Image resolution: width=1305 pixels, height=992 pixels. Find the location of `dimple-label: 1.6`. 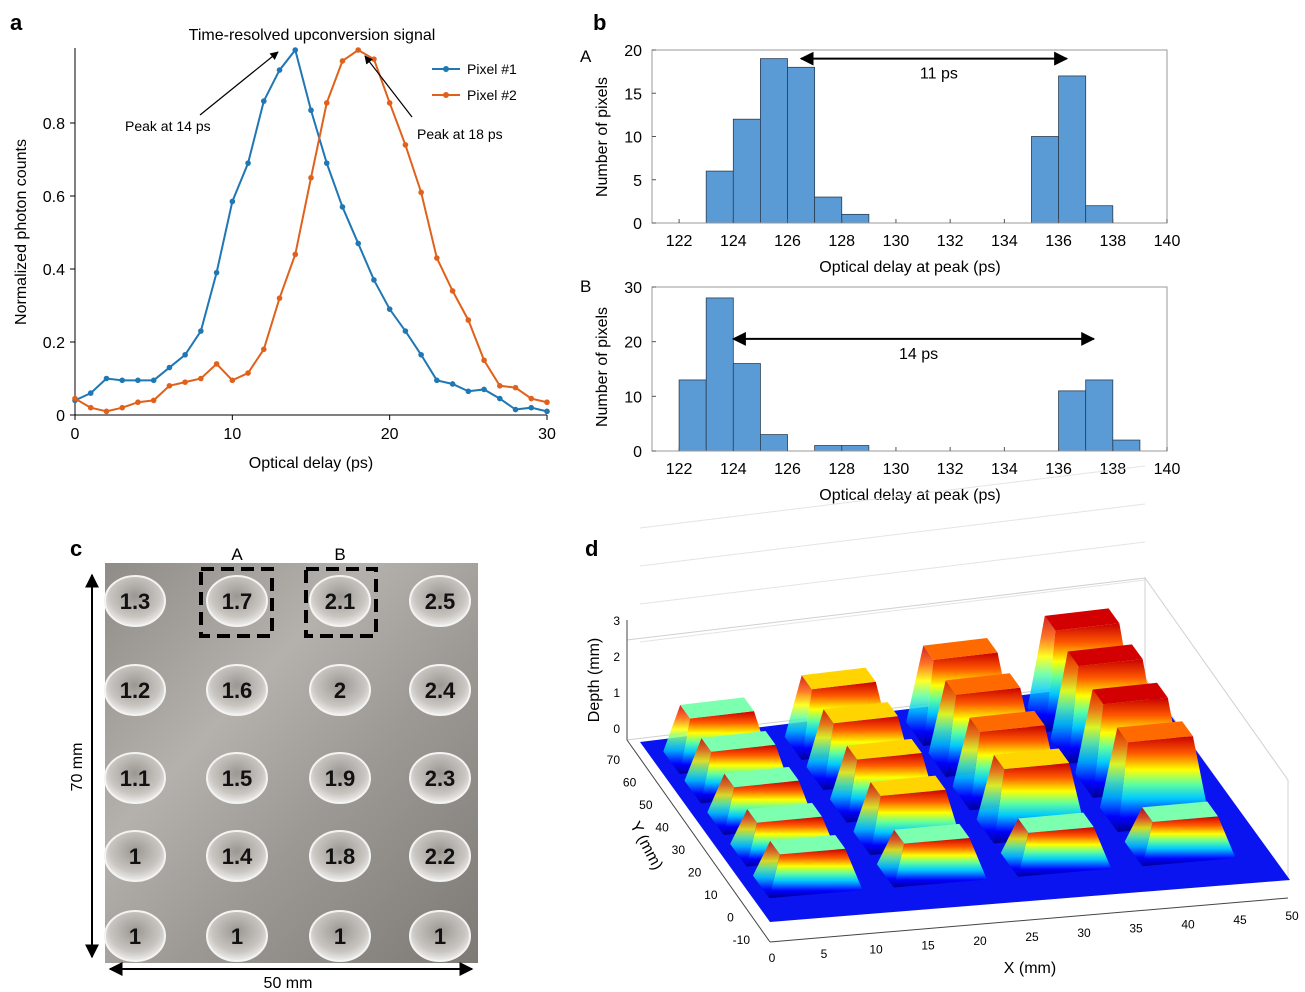

dimple-label: 1.6 is located at coordinates (237, 690).